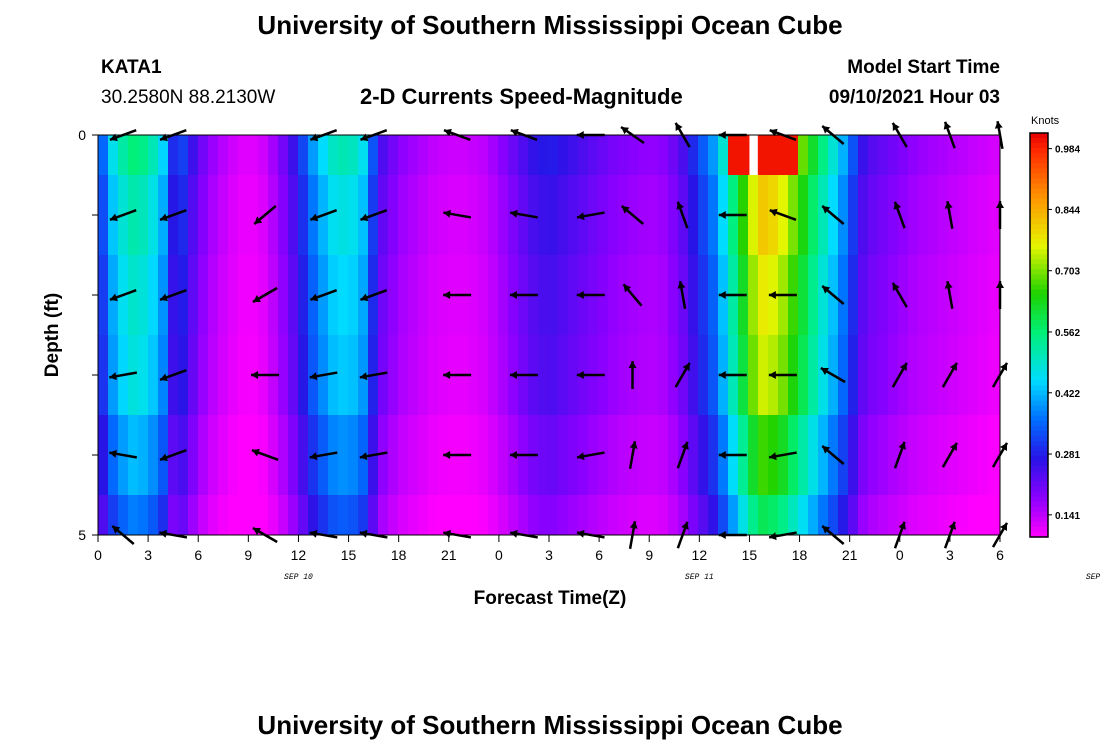 This screenshot has width=1100, height=750. Describe the element at coordinates (649, 555) in the screenshot. I see `x-tick-label: 9` at that location.